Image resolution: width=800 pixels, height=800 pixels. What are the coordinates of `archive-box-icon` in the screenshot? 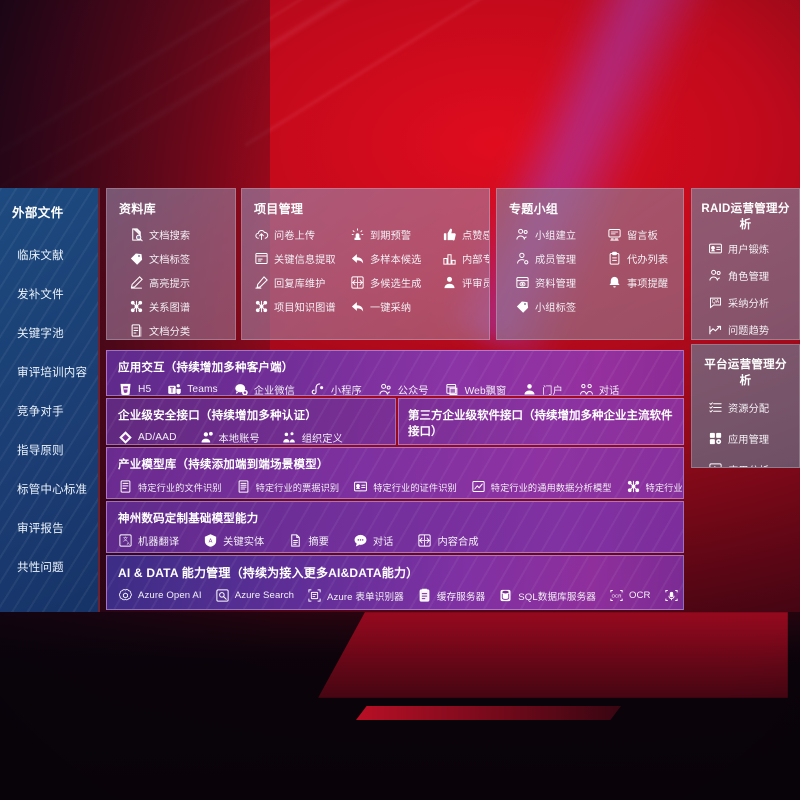 It's located at (522, 282).